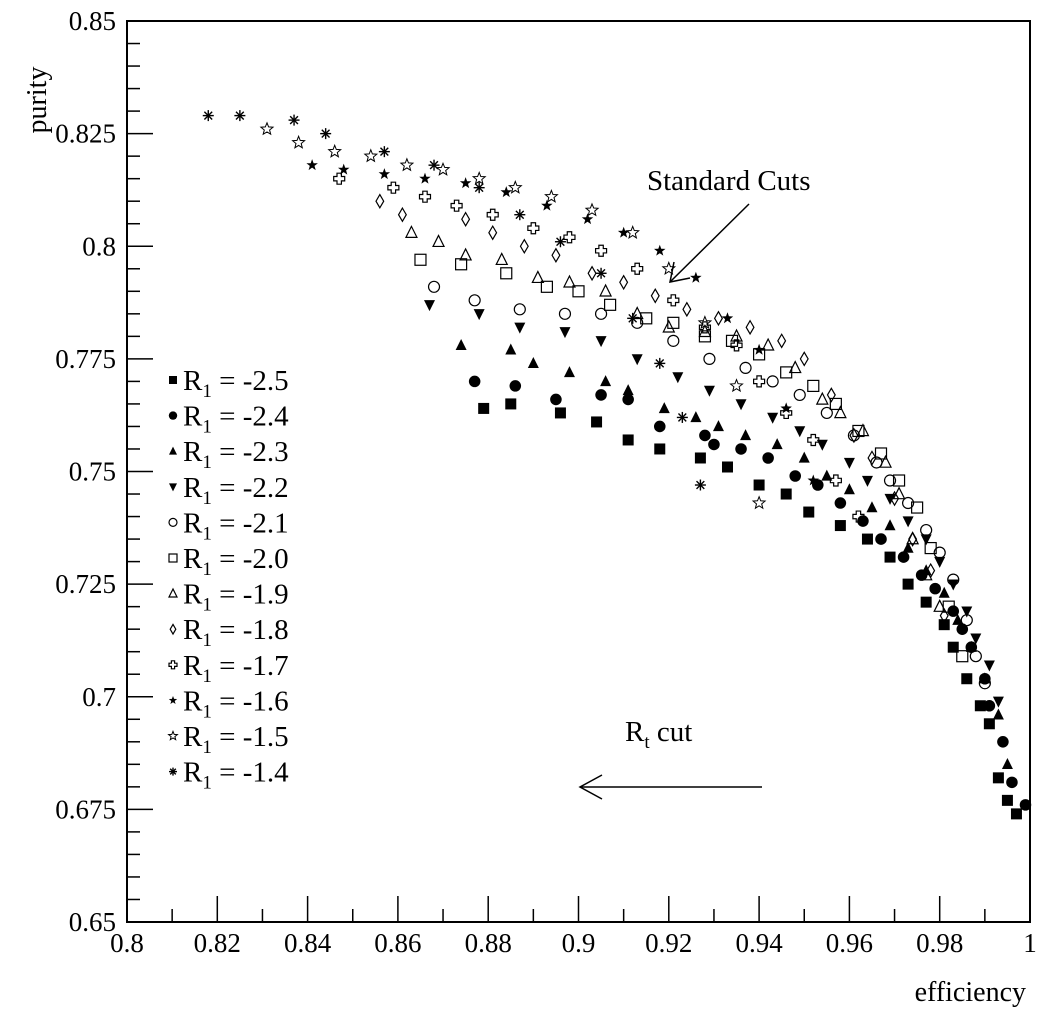 The height and width of the screenshot is (1015, 1039). I want to click on legend-item: R1 = -2.3, so click(229, 454).